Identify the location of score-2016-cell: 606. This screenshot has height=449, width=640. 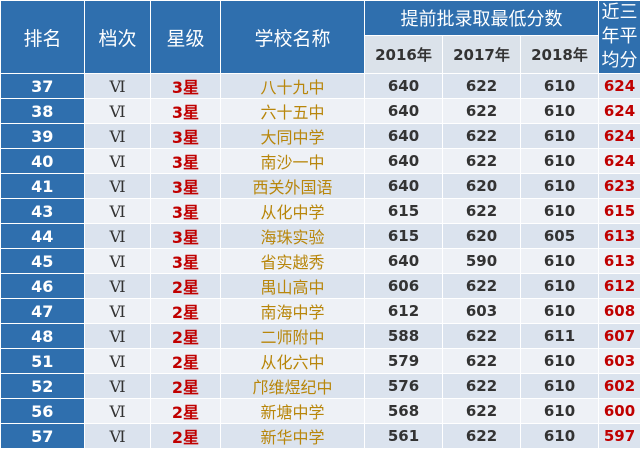
(404, 286).